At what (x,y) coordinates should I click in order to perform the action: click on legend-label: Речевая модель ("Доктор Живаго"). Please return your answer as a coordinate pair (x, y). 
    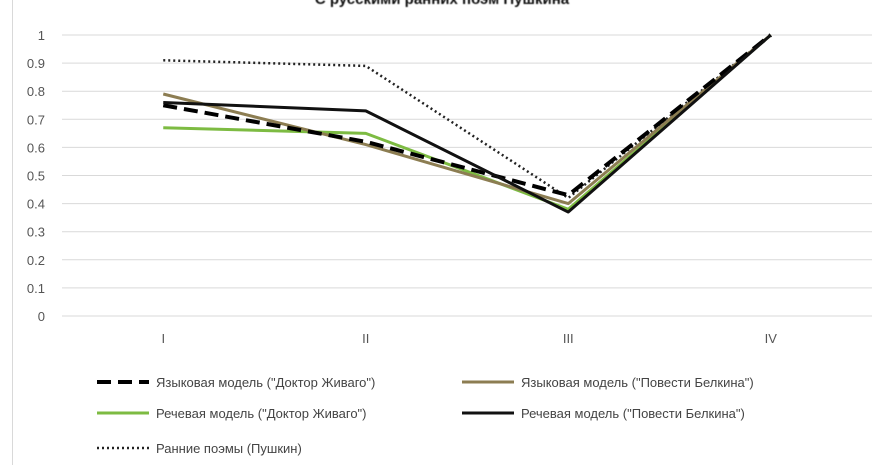
    Looking at the image, I should click on (261, 413).